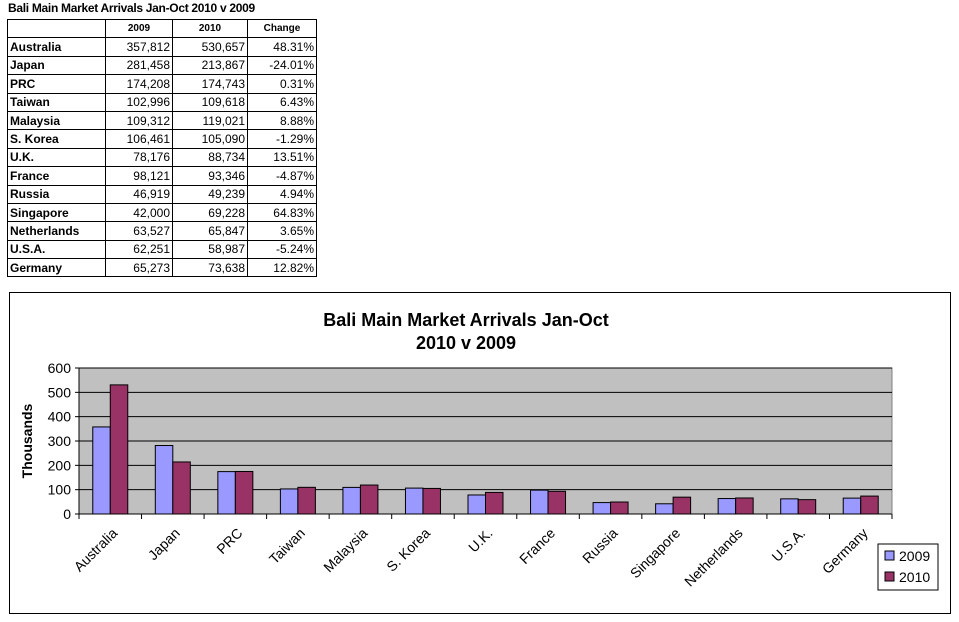 The width and height of the screenshot is (959, 622). What do you see at coordinates (139, 212) in the screenshot?
I see `value-cell: 42,000` at bounding box center [139, 212].